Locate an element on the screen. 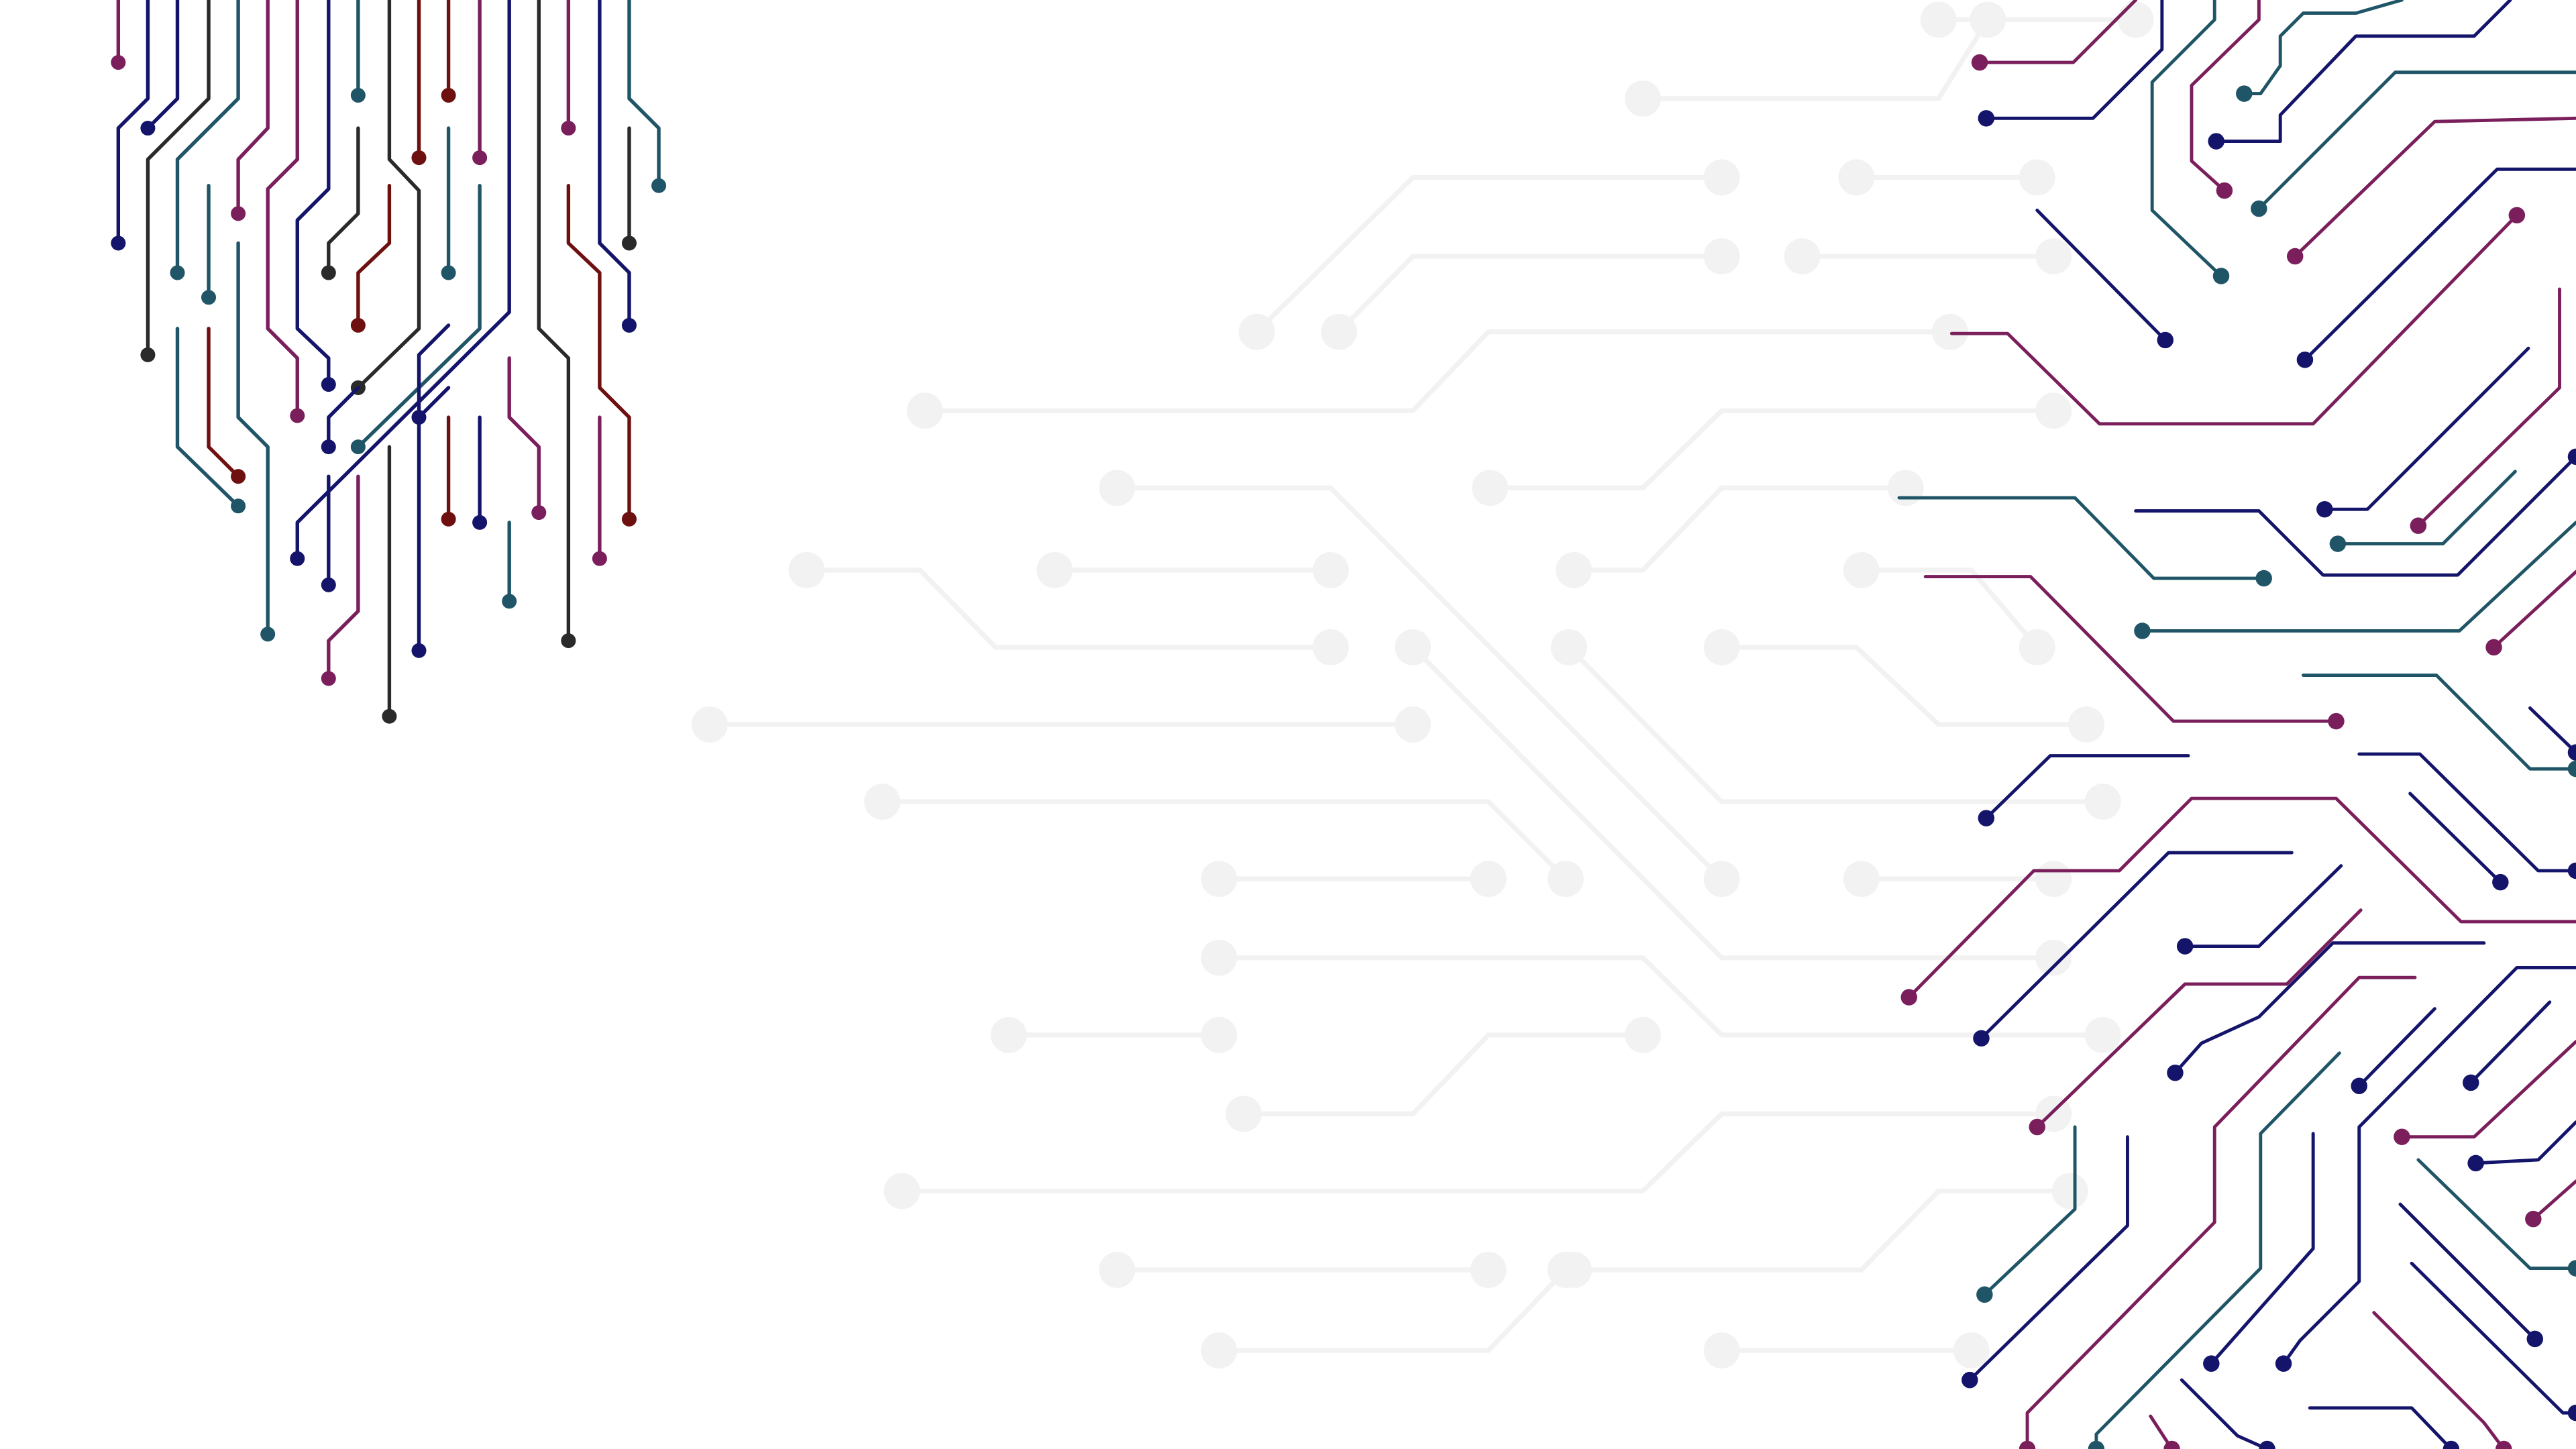  left-7-pad is located at coordinates (328, 384).